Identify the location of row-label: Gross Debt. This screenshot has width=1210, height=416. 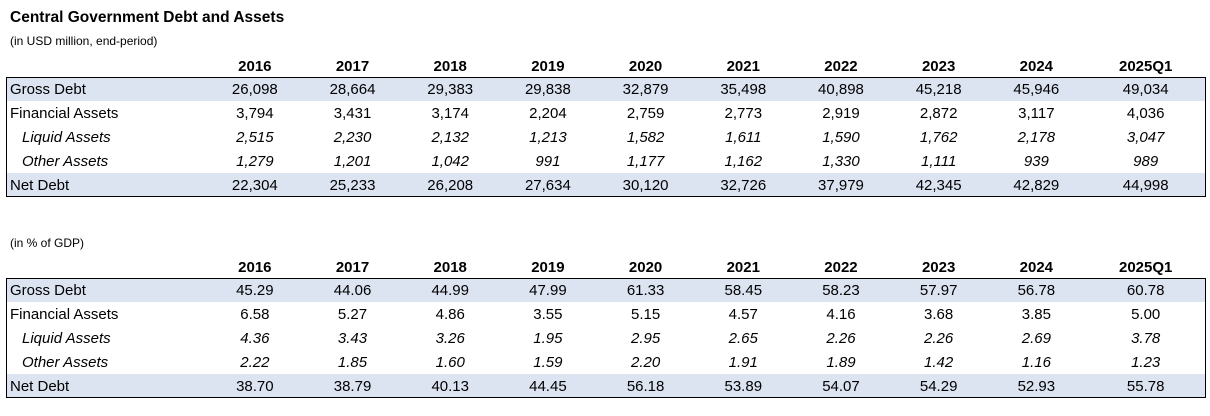
(106, 290).